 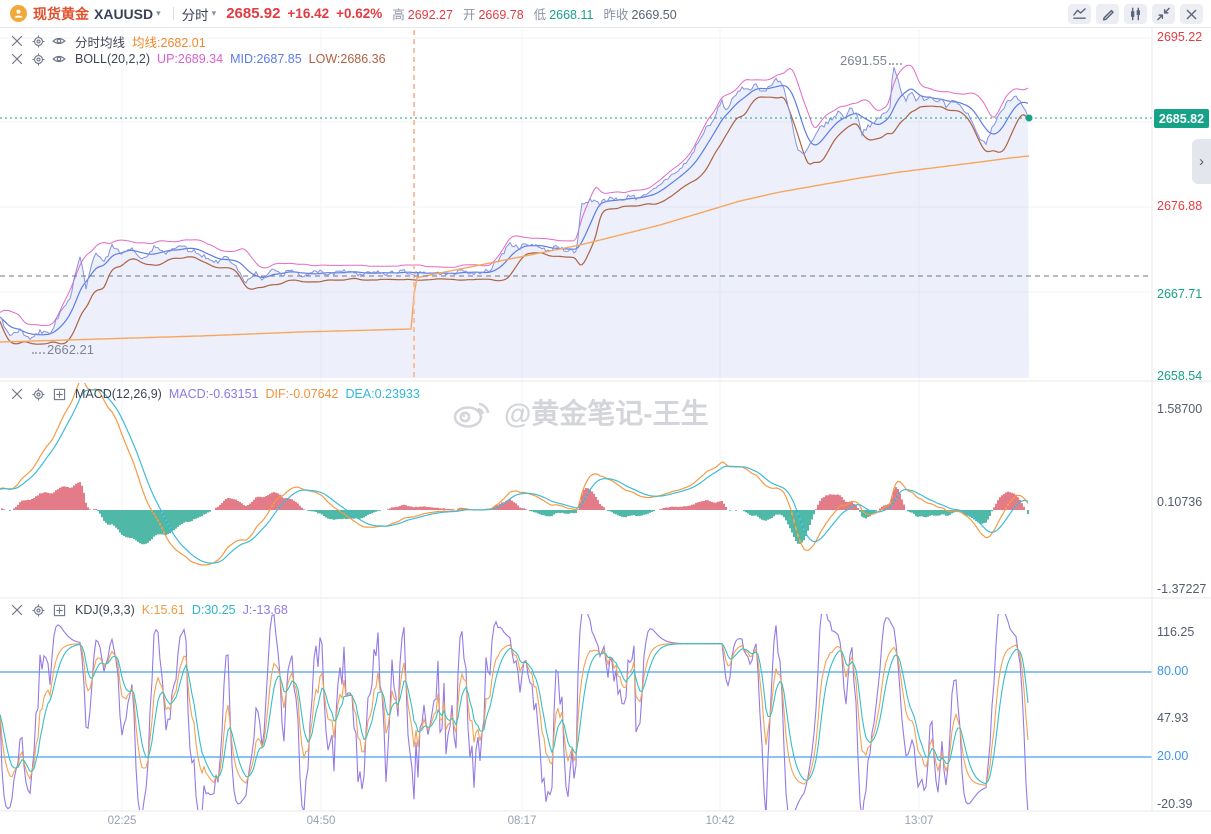 What do you see at coordinates (195, 15) in the screenshot?
I see `interval-selector: 分时` at bounding box center [195, 15].